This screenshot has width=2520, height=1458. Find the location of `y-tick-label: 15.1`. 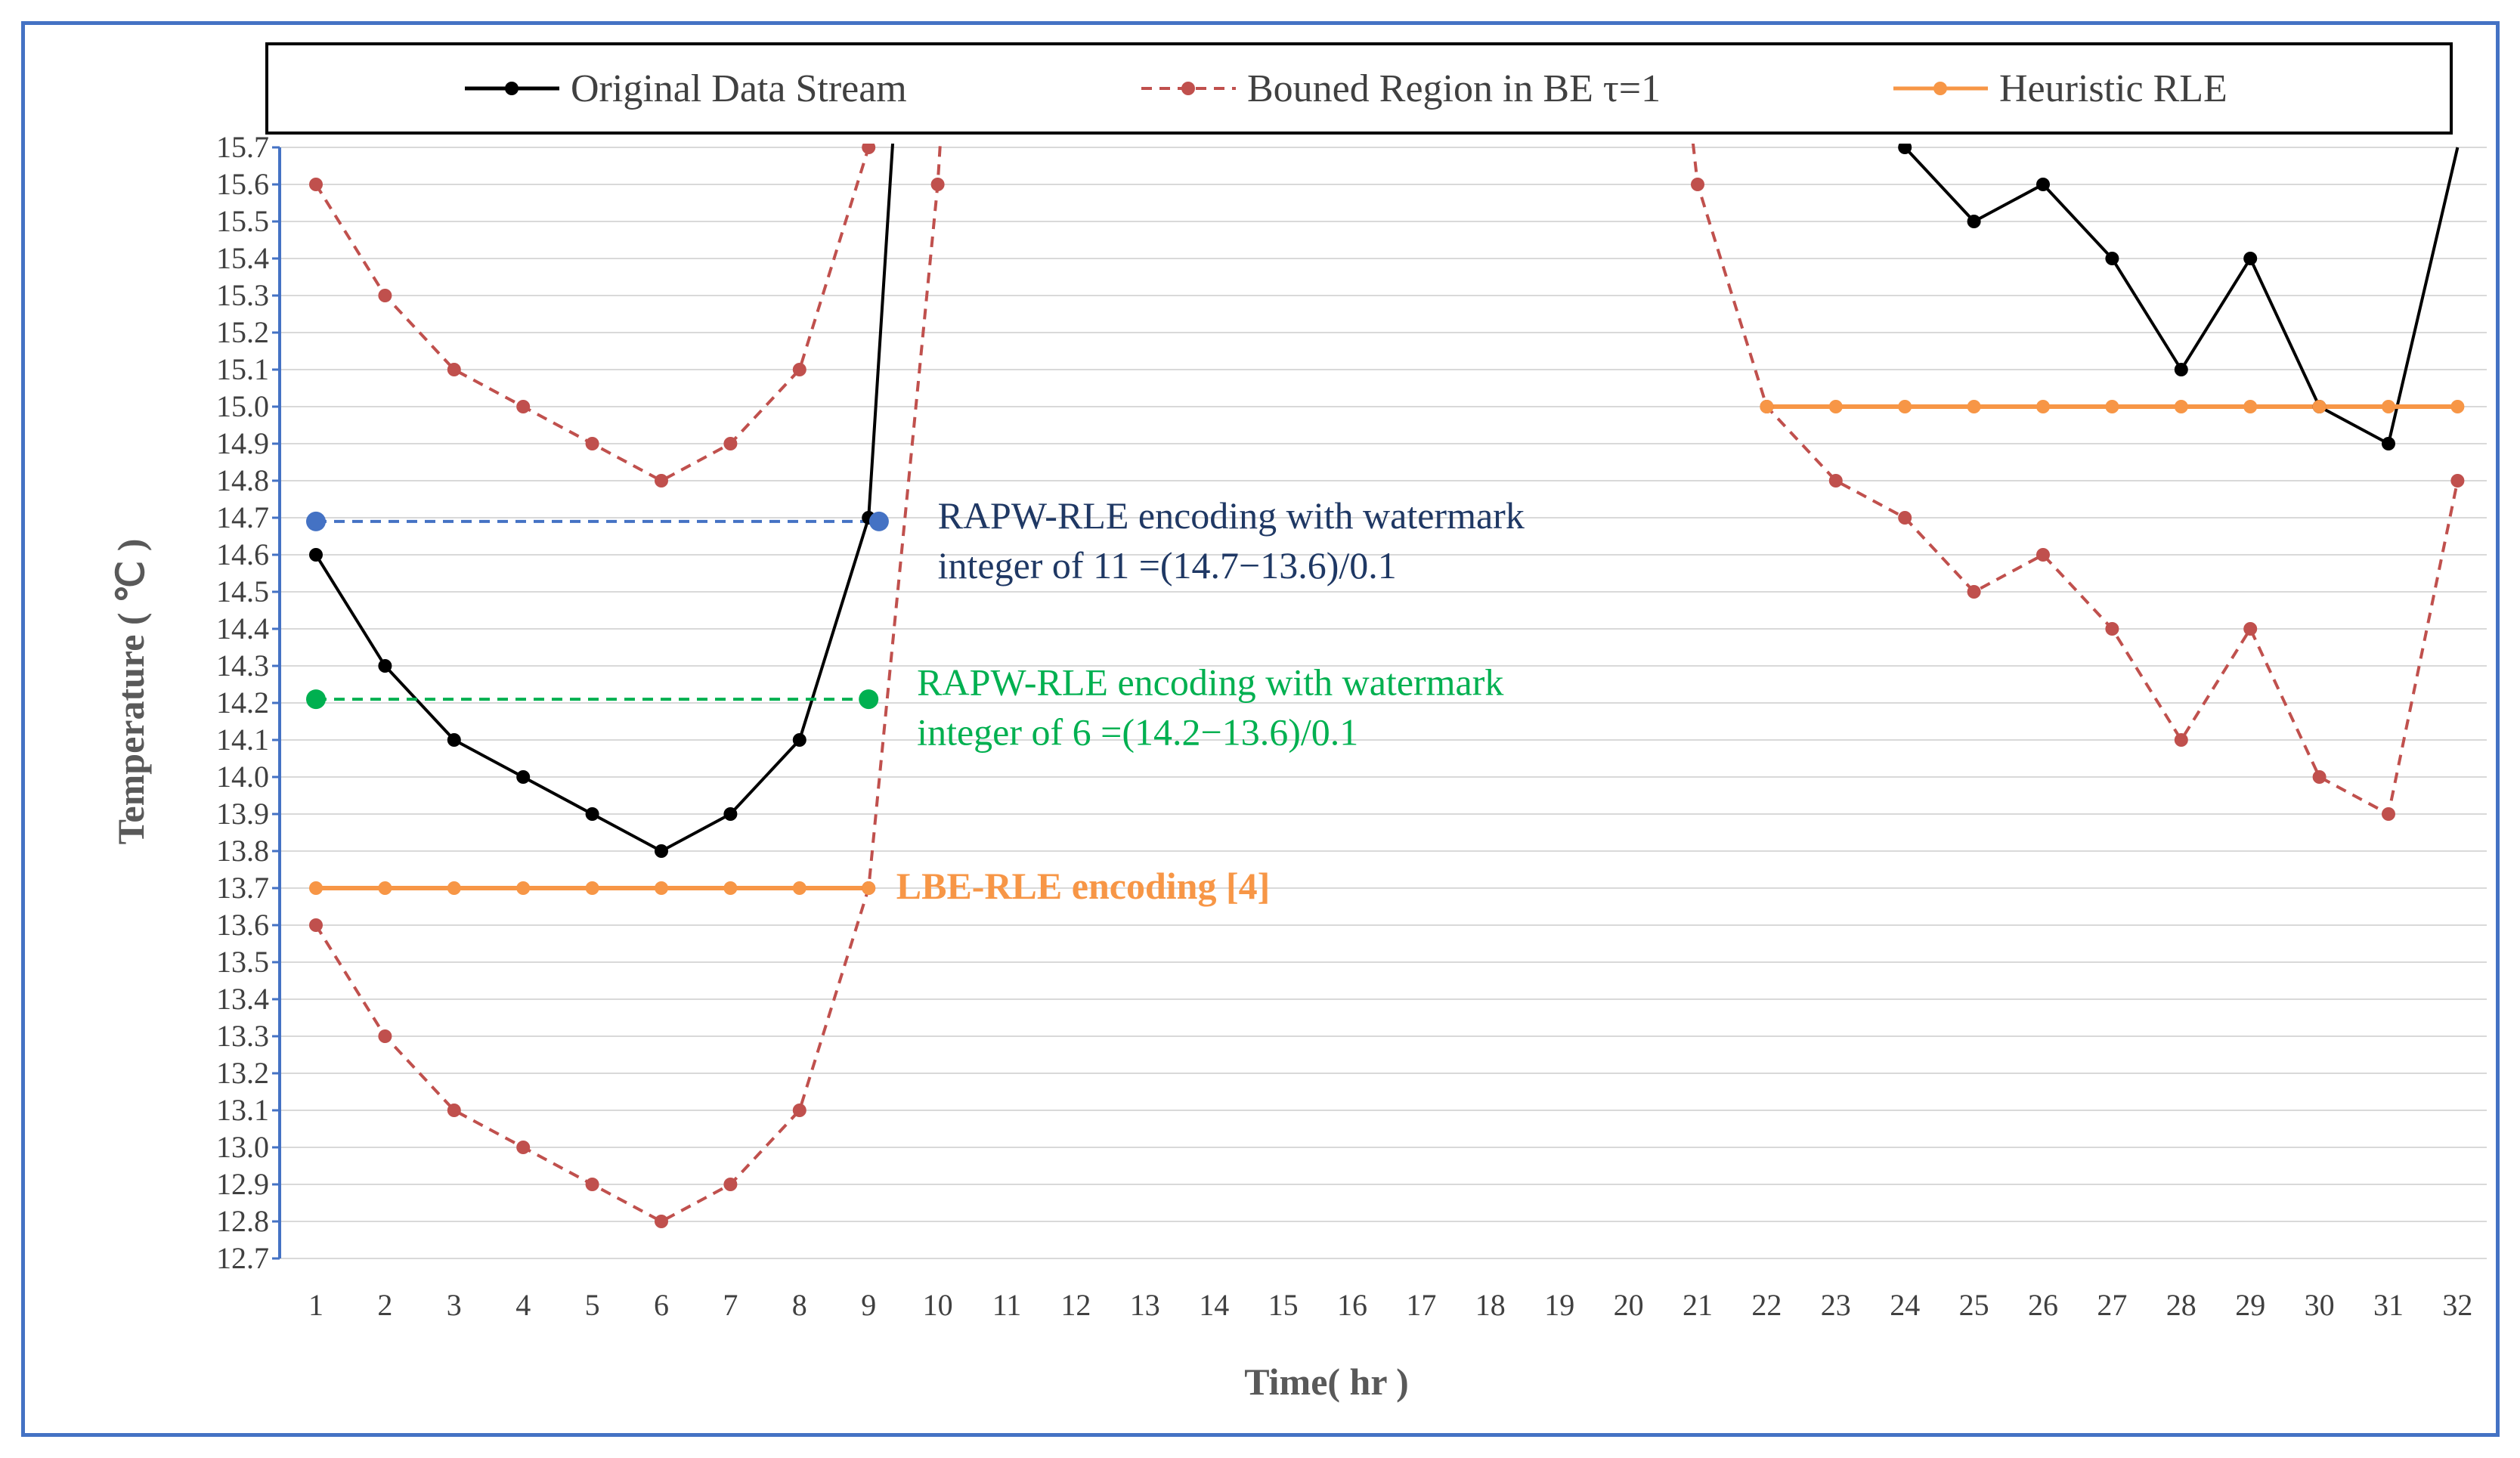

y-tick-label: 15.1 is located at coordinates (242, 369).